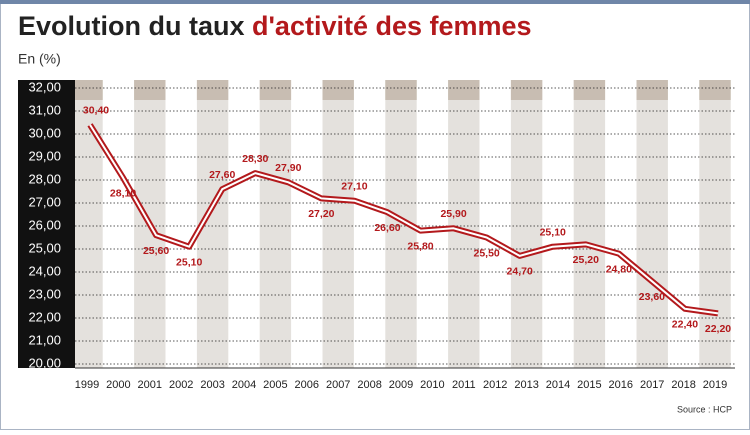  What do you see at coordinates (255, 159) in the screenshot?
I see `value-label: 28,30` at bounding box center [255, 159].